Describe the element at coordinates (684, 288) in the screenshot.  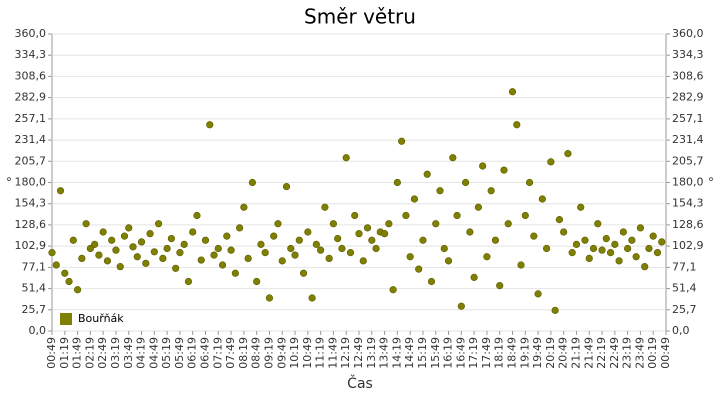
I see `y2-tick-label: 51,4` at that location.